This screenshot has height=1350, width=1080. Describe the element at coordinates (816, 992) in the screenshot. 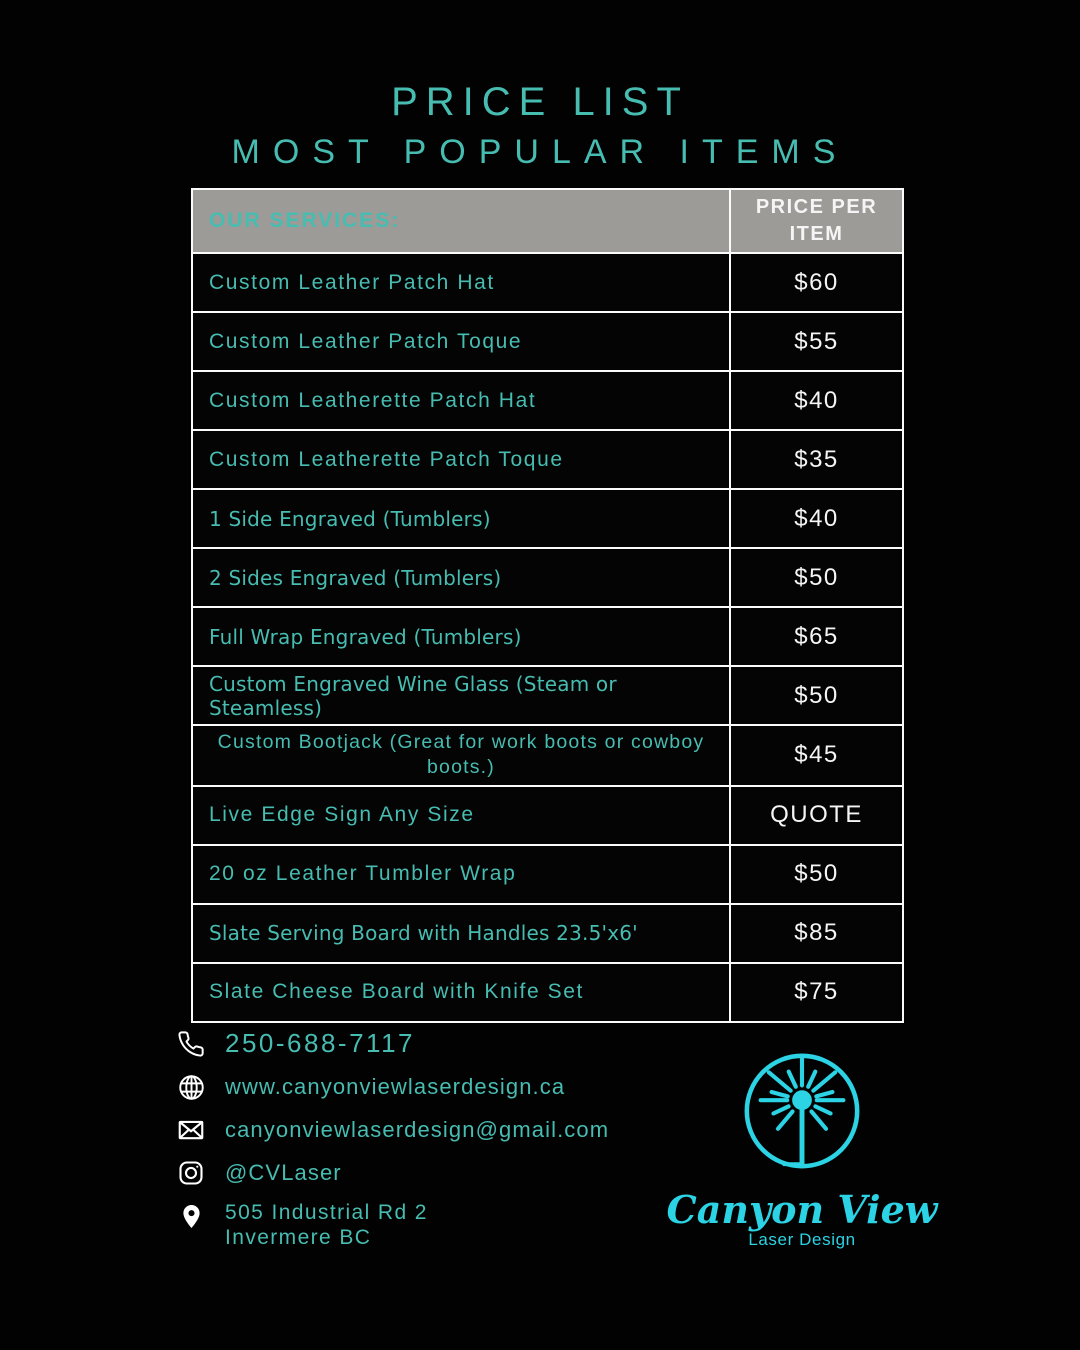

I see `price-cell: $75` at that location.